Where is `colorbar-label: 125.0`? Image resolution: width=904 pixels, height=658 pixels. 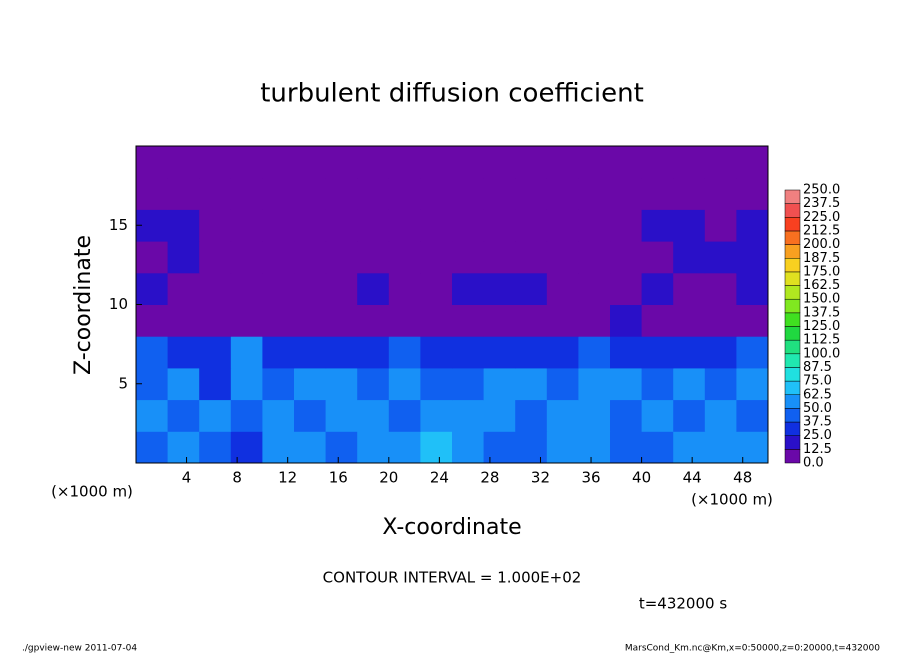 colorbar-label: 125.0 is located at coordinates (821, 326).